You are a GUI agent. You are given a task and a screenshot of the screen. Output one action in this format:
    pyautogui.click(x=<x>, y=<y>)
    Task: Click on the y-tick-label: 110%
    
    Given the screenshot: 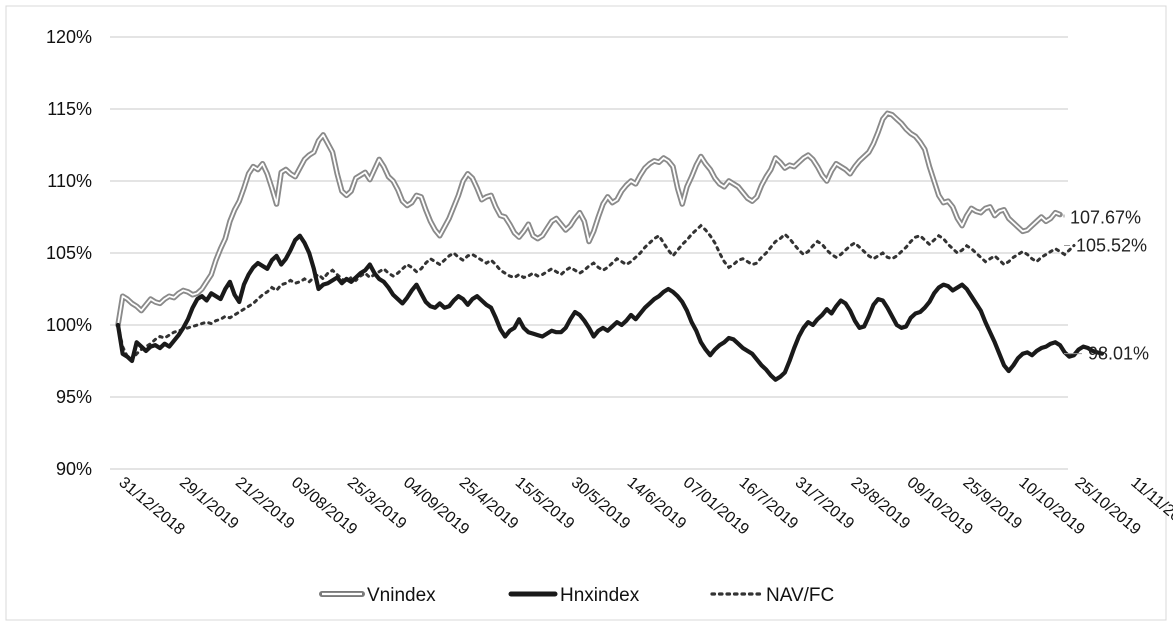 What is the action you would take?
    pyautogui.click(x=69, y=181)
    